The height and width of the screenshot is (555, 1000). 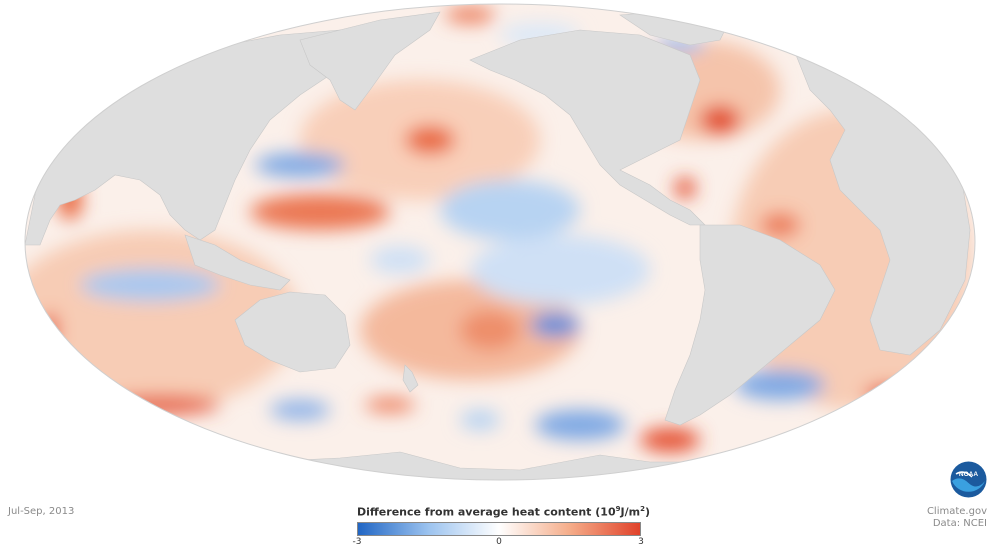 What do you see at coordinates (237, 262) in the screenshot?
I see `landmass-se-asia` at bounding box center [237, 262].